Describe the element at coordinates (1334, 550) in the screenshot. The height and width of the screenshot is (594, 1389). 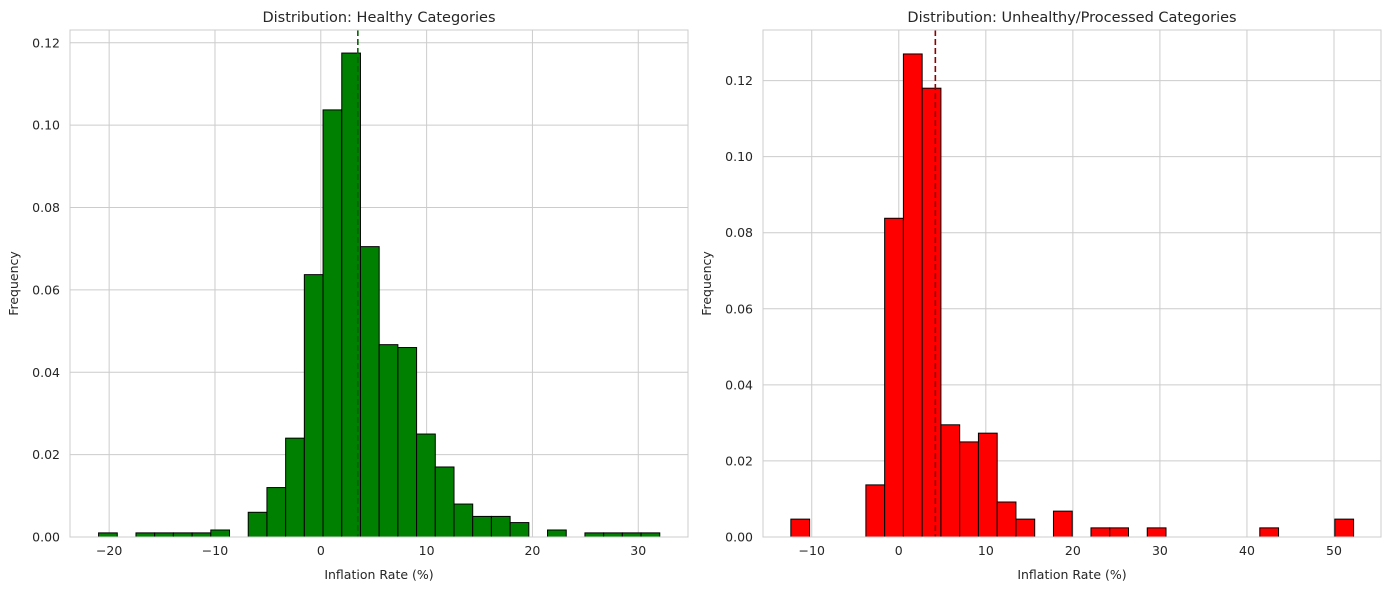
I see `x-tick-label: 50` at that location.